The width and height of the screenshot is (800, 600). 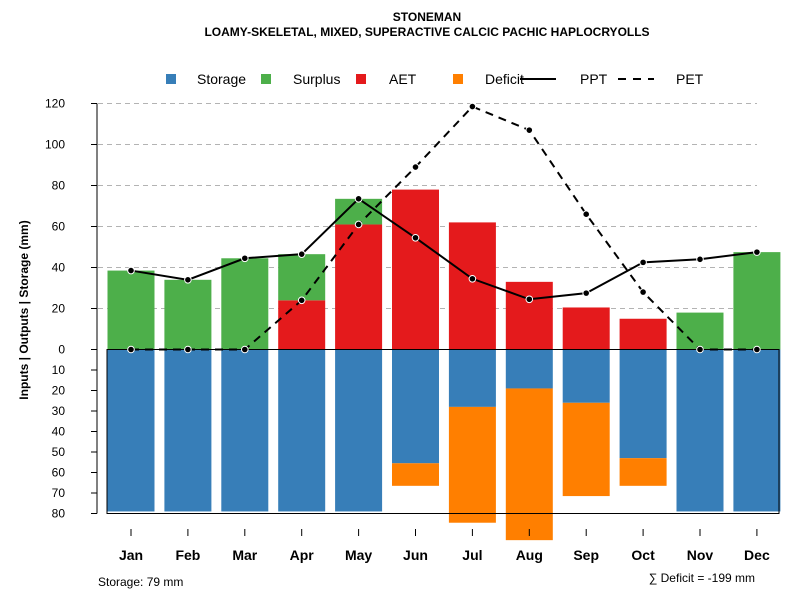 I want to click on y-tick-label: 0, so click(x=61, y=350).